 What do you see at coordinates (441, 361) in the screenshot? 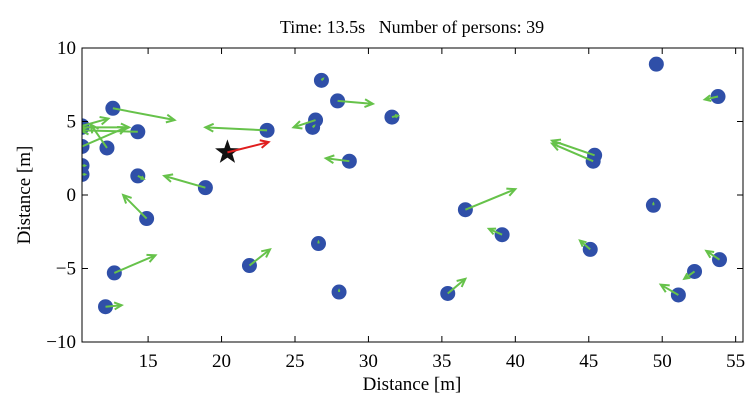
I see `x-tick-label: 35` at bounding box center [441, 361].